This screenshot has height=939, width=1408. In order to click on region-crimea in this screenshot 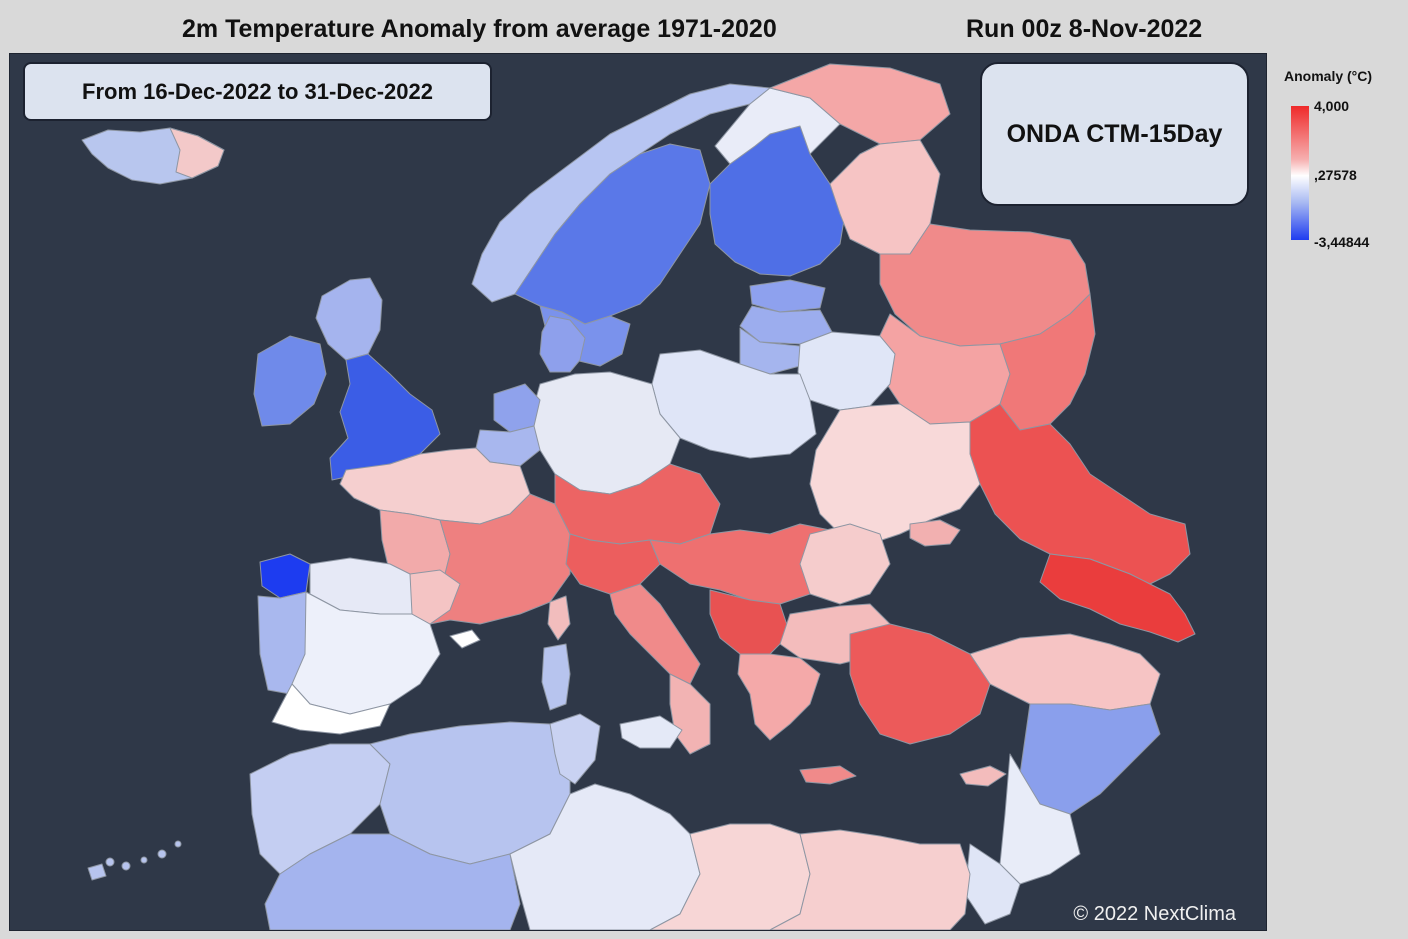, I will do `click(935, 533)`.